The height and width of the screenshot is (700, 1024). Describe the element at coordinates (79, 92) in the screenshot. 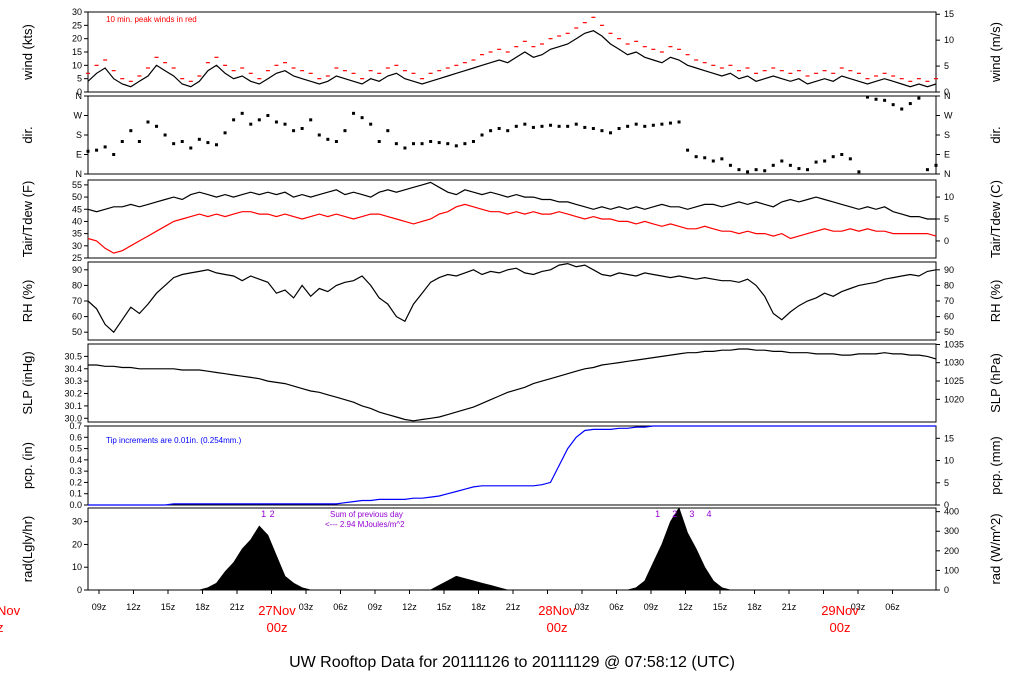

I see `ytick-label-left: 0` at that location.